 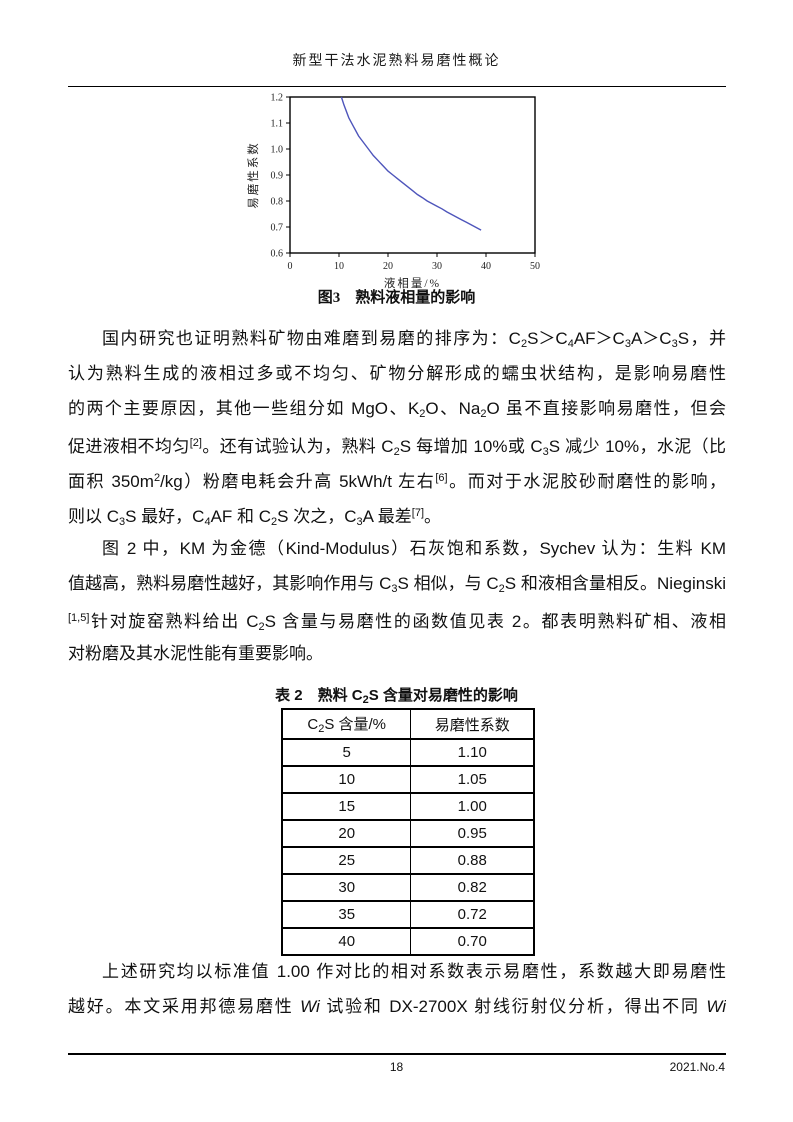 I want to click on table-row: 40 0.70, so click(x=408, y=941).